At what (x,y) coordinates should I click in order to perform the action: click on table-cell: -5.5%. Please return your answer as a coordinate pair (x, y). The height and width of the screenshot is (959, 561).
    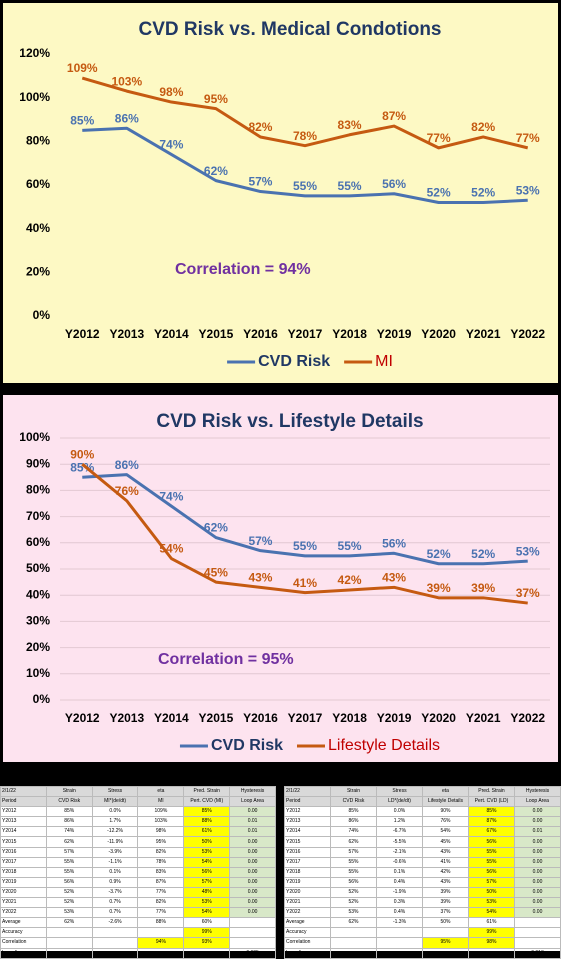
    Looking at the image, I should click on (399, 842).